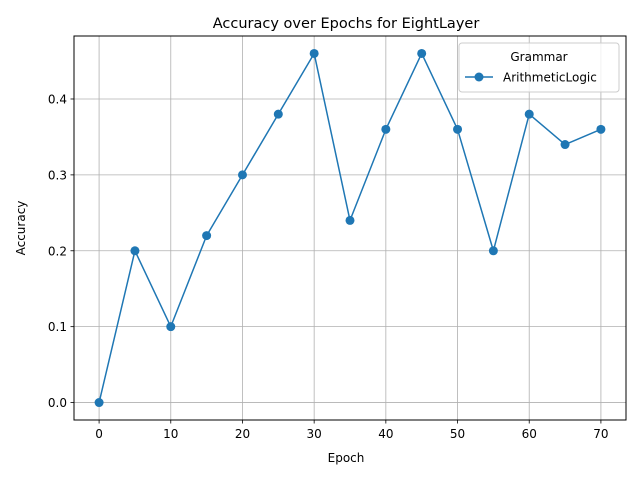 The image size is (640, 480). I want to click on y-tick-label: 0.4, so click(57, 99).